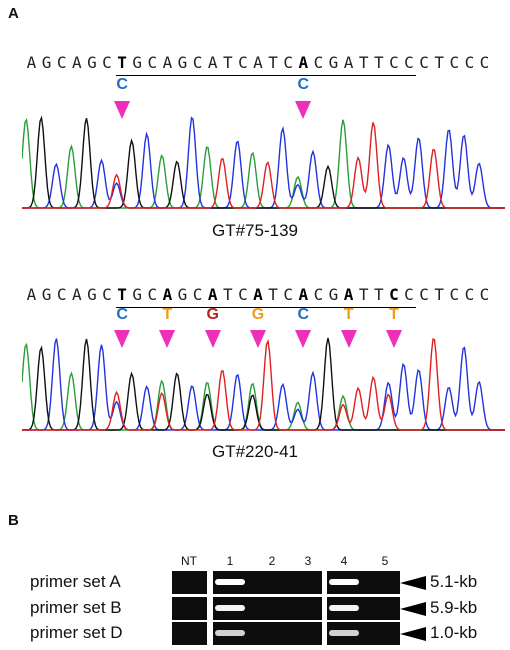 The width and height of the screenshot is (510, 650). Describe the element at coordinates (75, 581) in the screenshot. I see `primer-set-label: primer set A` at that location.